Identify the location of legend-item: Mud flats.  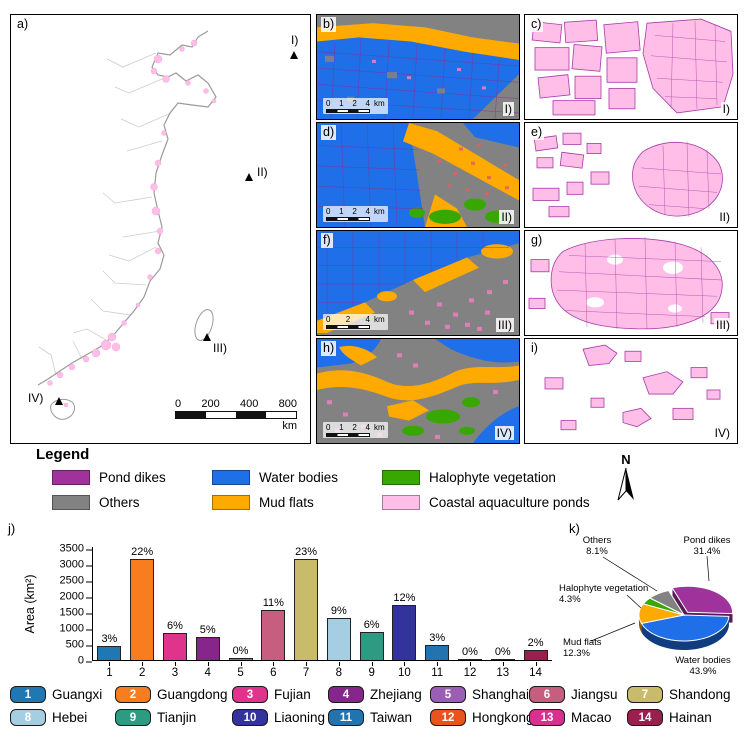
(297, 502).